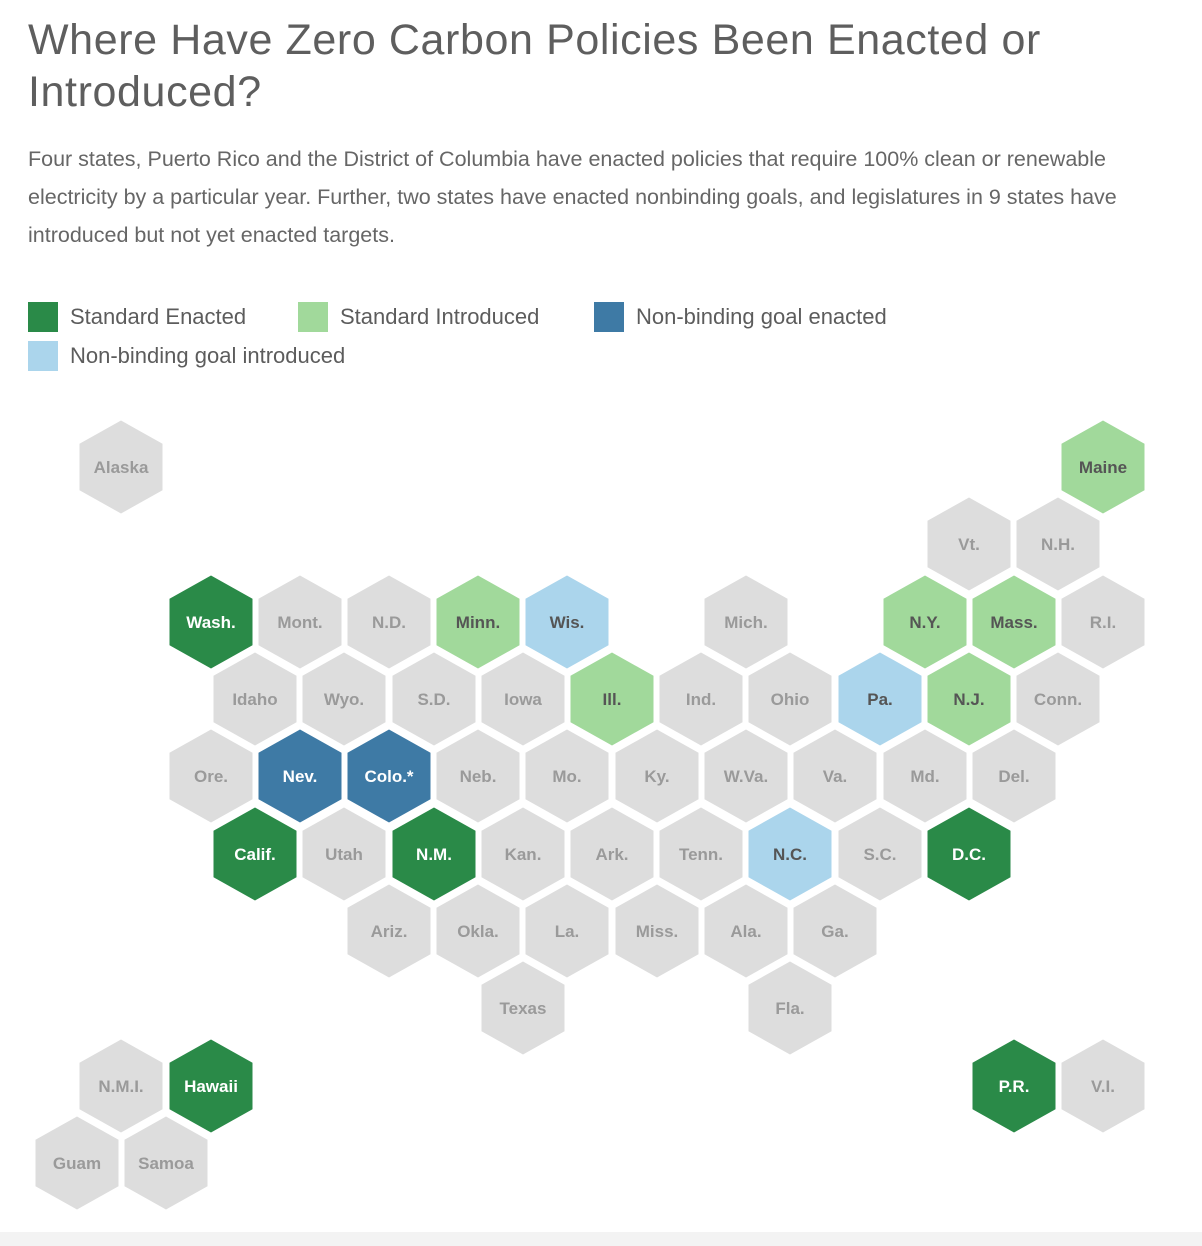 Image resolution: width=1202 pixels, height=1246 pixels. I want to click on legend-item-goal-enacted: Non-binding goal enacted, so click(740, 317).